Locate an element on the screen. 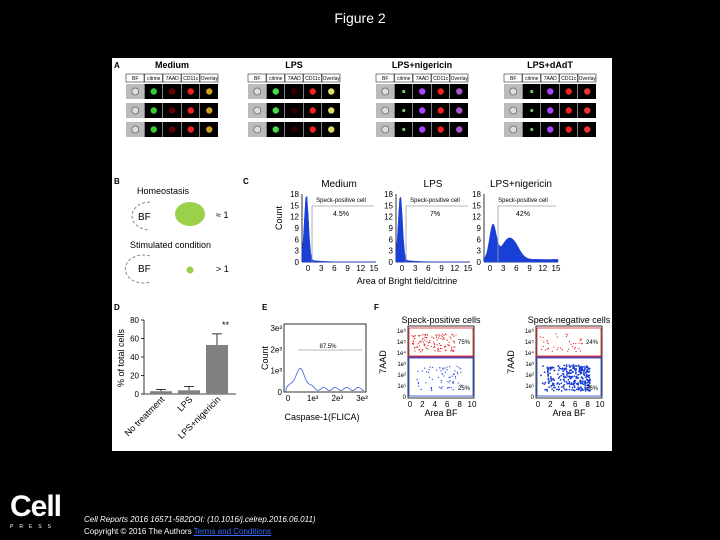  scatter-y-tick-label: 0 is located at coordinates (405, 398).